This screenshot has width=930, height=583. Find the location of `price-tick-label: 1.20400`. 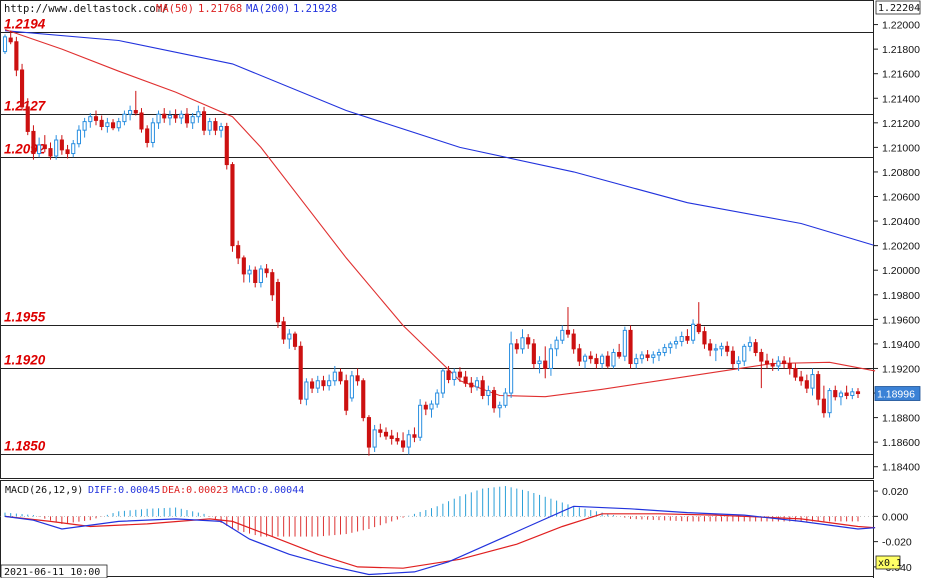

price-tick-label: 1.20400 is located at coordinates (901, 222).